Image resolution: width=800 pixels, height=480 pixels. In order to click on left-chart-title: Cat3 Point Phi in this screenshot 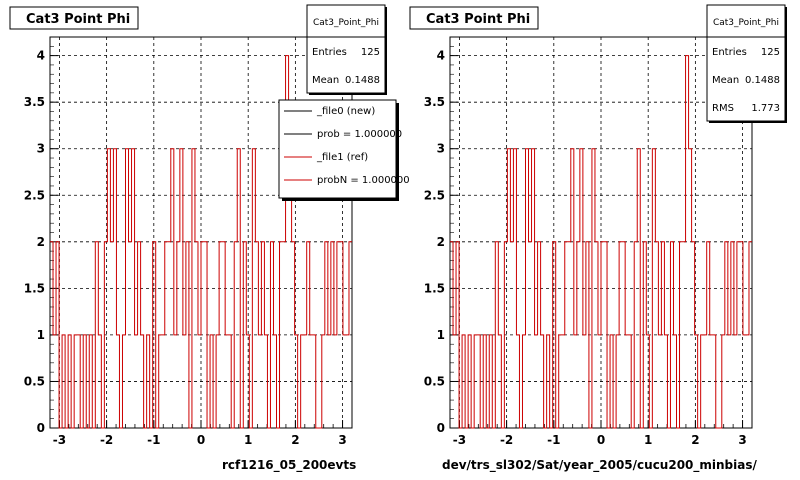, I will do `click(78, 19)`.